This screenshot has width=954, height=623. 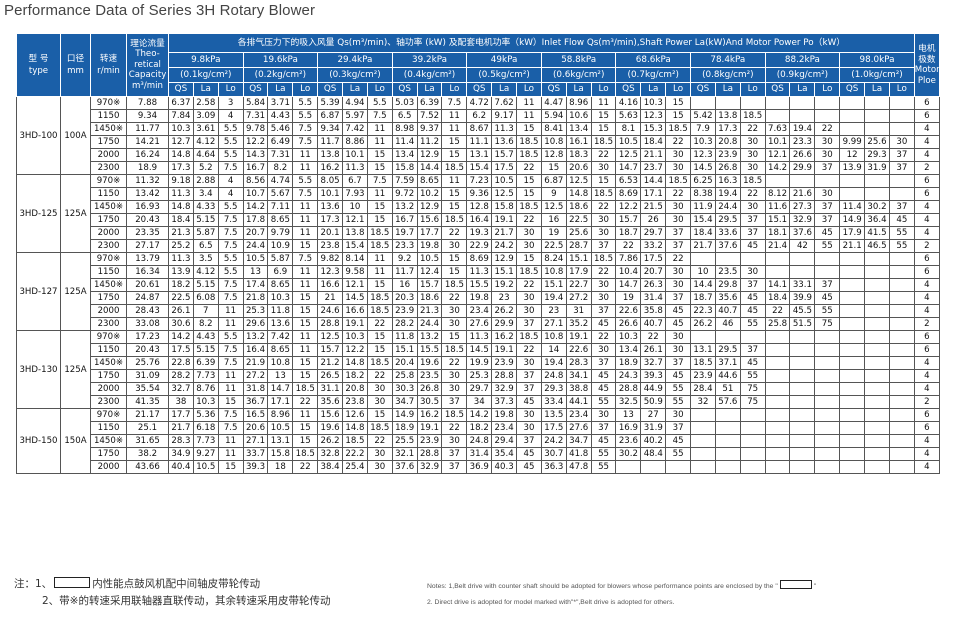 What do you see at coordinates (628, 324) in the screenshot?
I see `value-cell: 26.6` at bounding box center [628, 324].